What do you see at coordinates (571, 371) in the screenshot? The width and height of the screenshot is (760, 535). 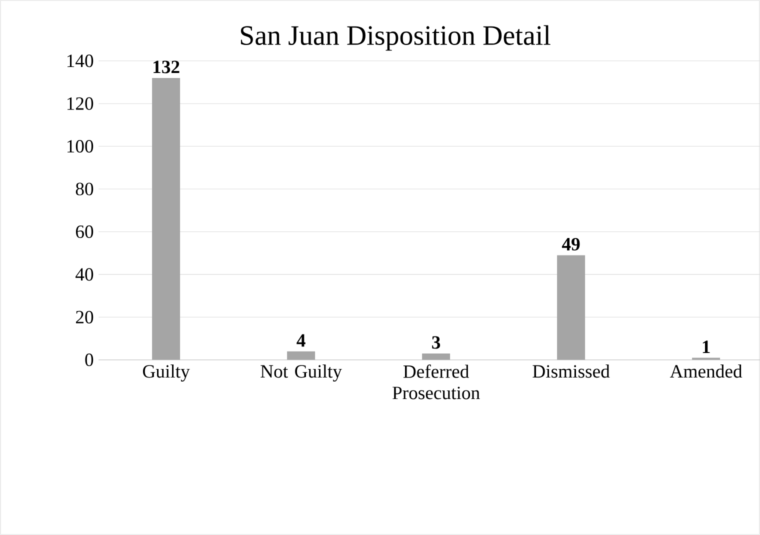 I see `x-tick-label: Dismissed` at bounding box center [571, 371].